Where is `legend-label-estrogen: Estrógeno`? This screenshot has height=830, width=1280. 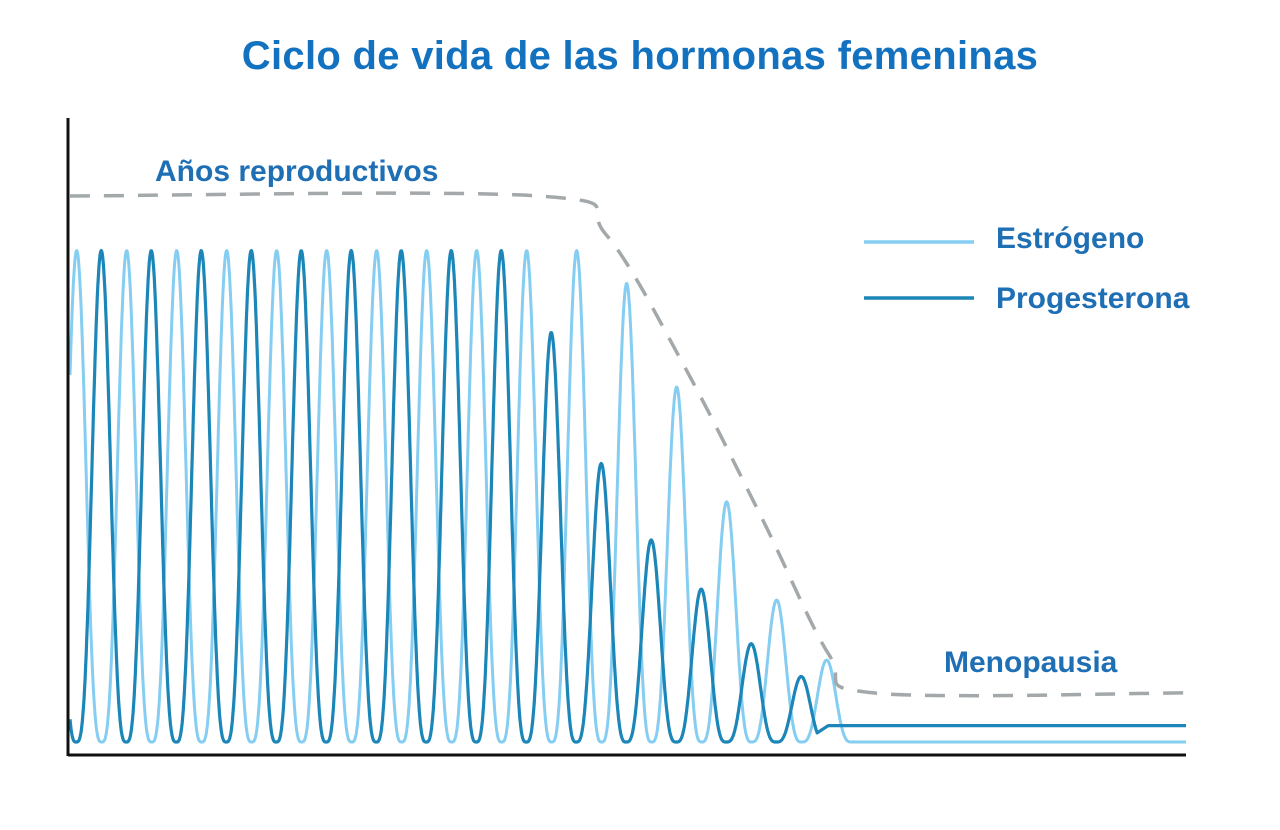 legend-label-estrogen: Estrógeno is located at coordinates (1070, 238).